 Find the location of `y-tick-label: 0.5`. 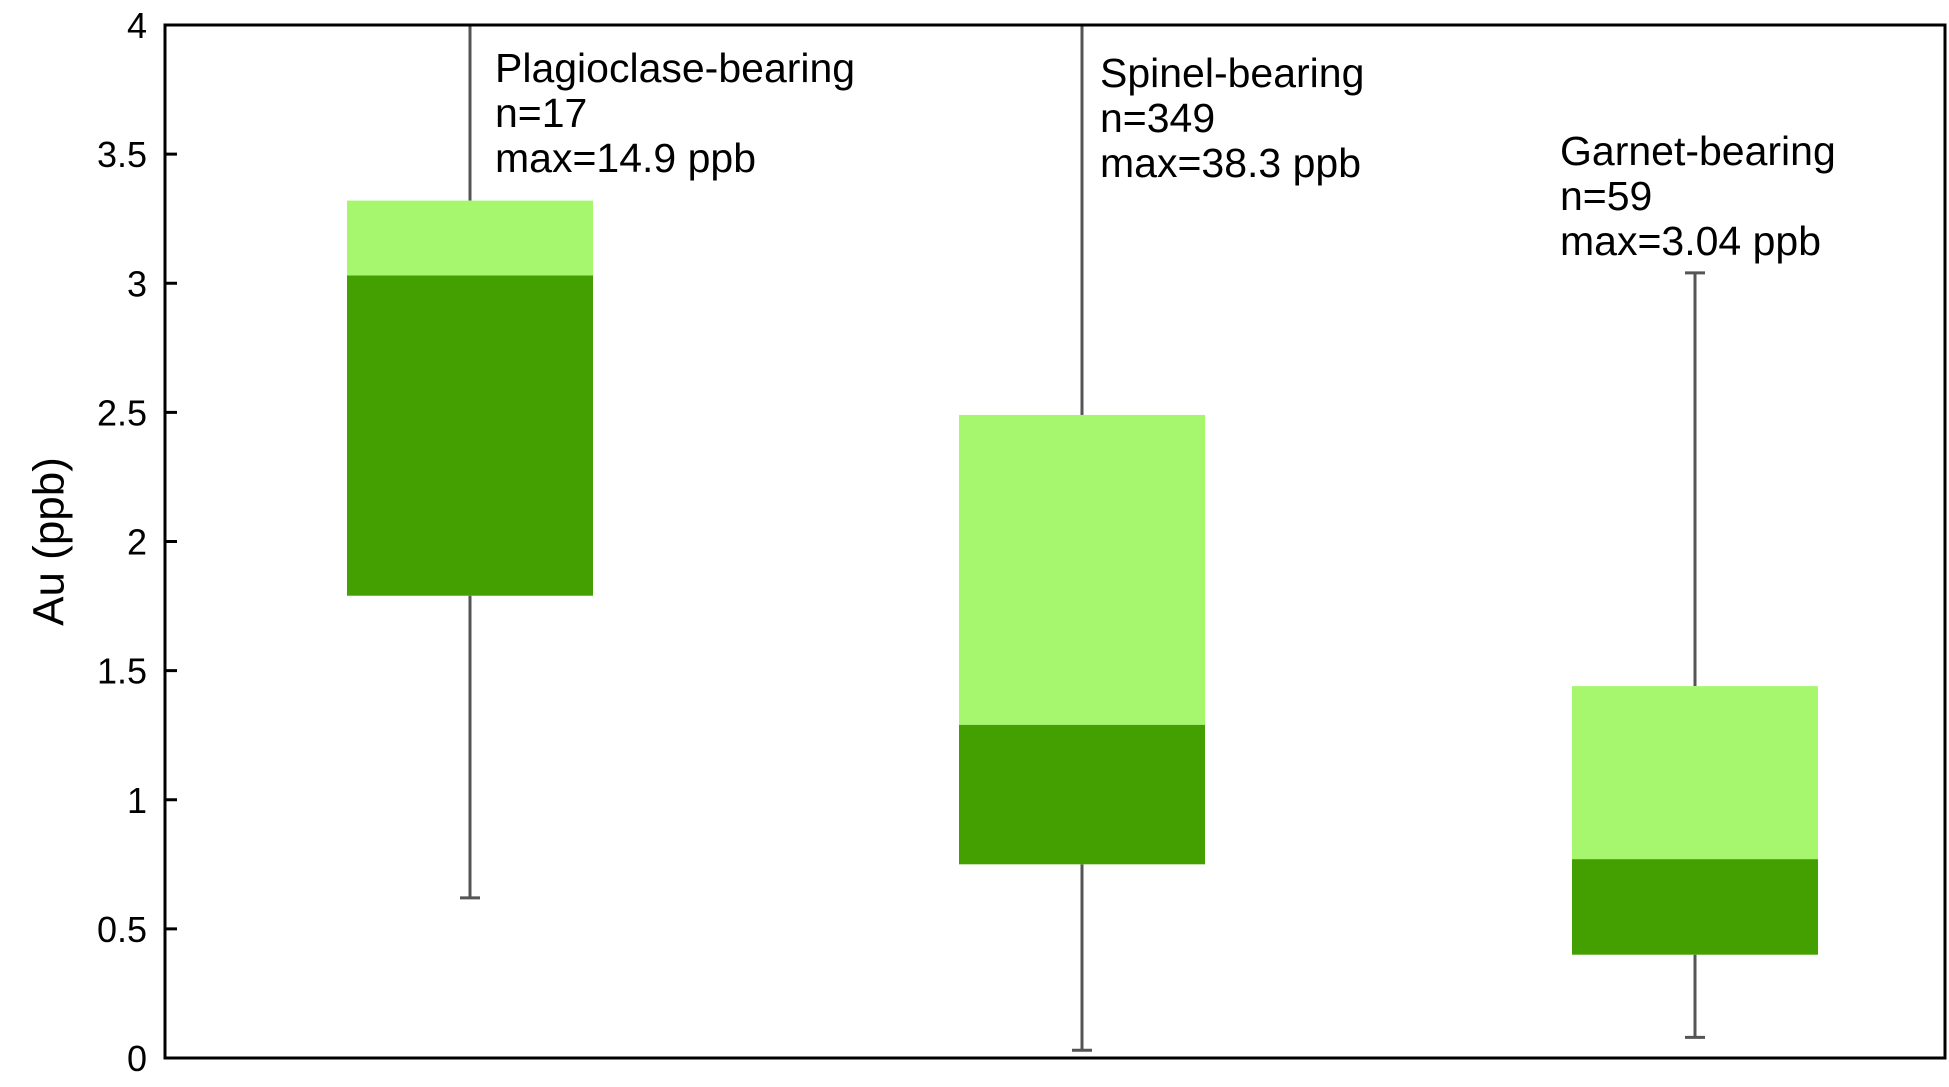

y-tick-label: 0.5 is located at coordinates (122, 929).